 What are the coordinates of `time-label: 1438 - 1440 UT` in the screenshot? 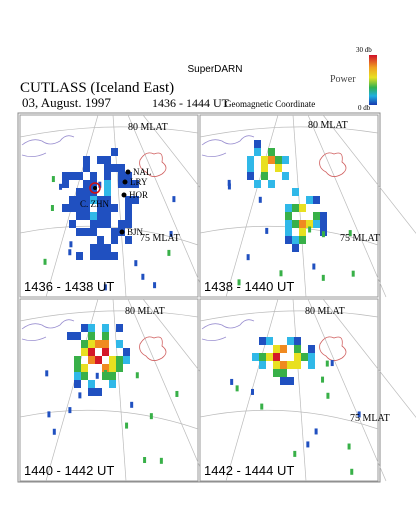 It's located at (249, 286).